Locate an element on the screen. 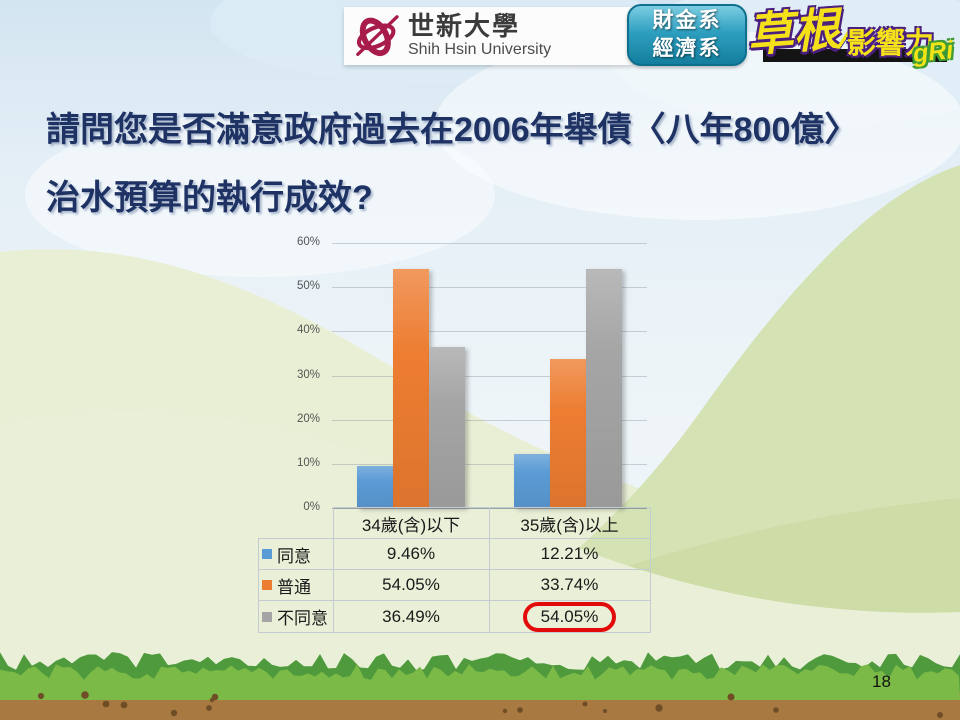  table-category-header: 34歲(含)以下 is located at coordinates (411, 523).